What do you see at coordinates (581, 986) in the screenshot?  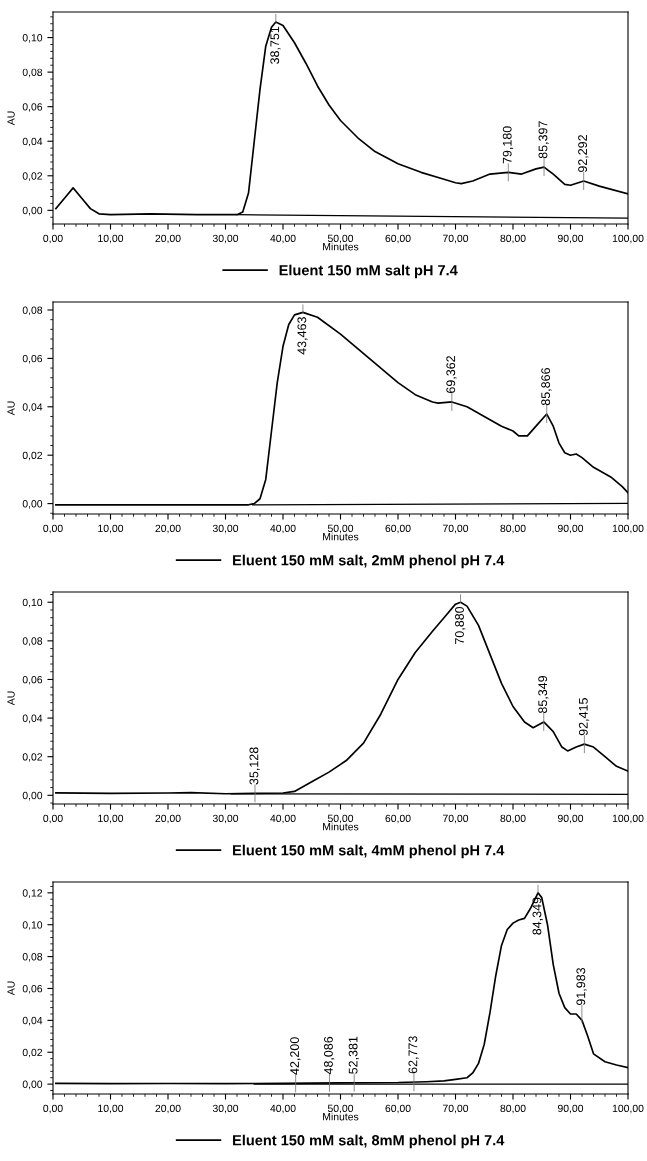 I see `annotation: 91,983` at bounding box center [581, 986].